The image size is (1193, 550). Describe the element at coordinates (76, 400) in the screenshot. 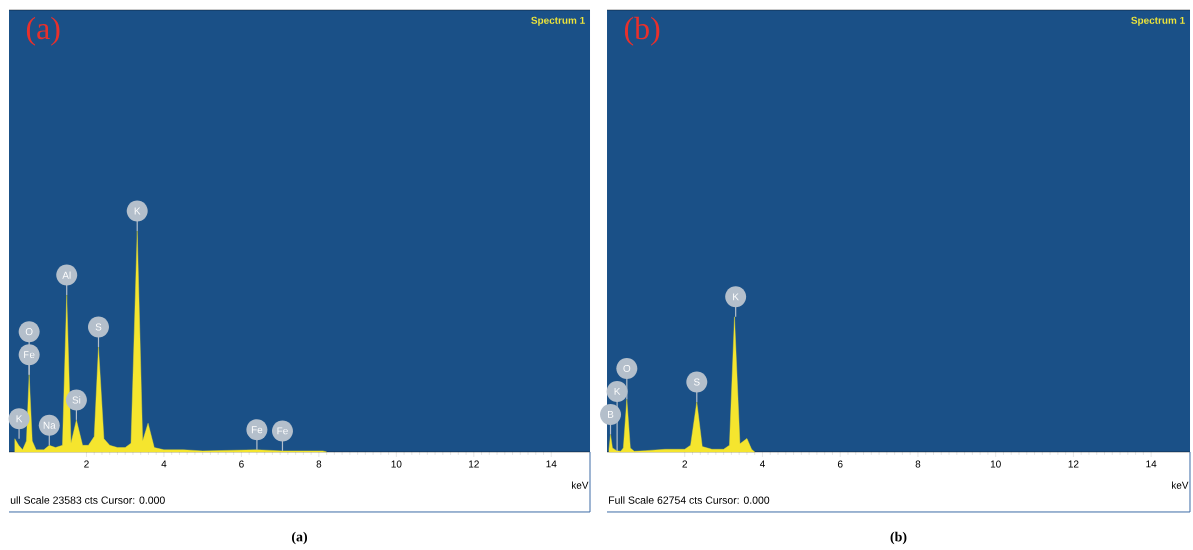

I see `annotation: Si` at that location.